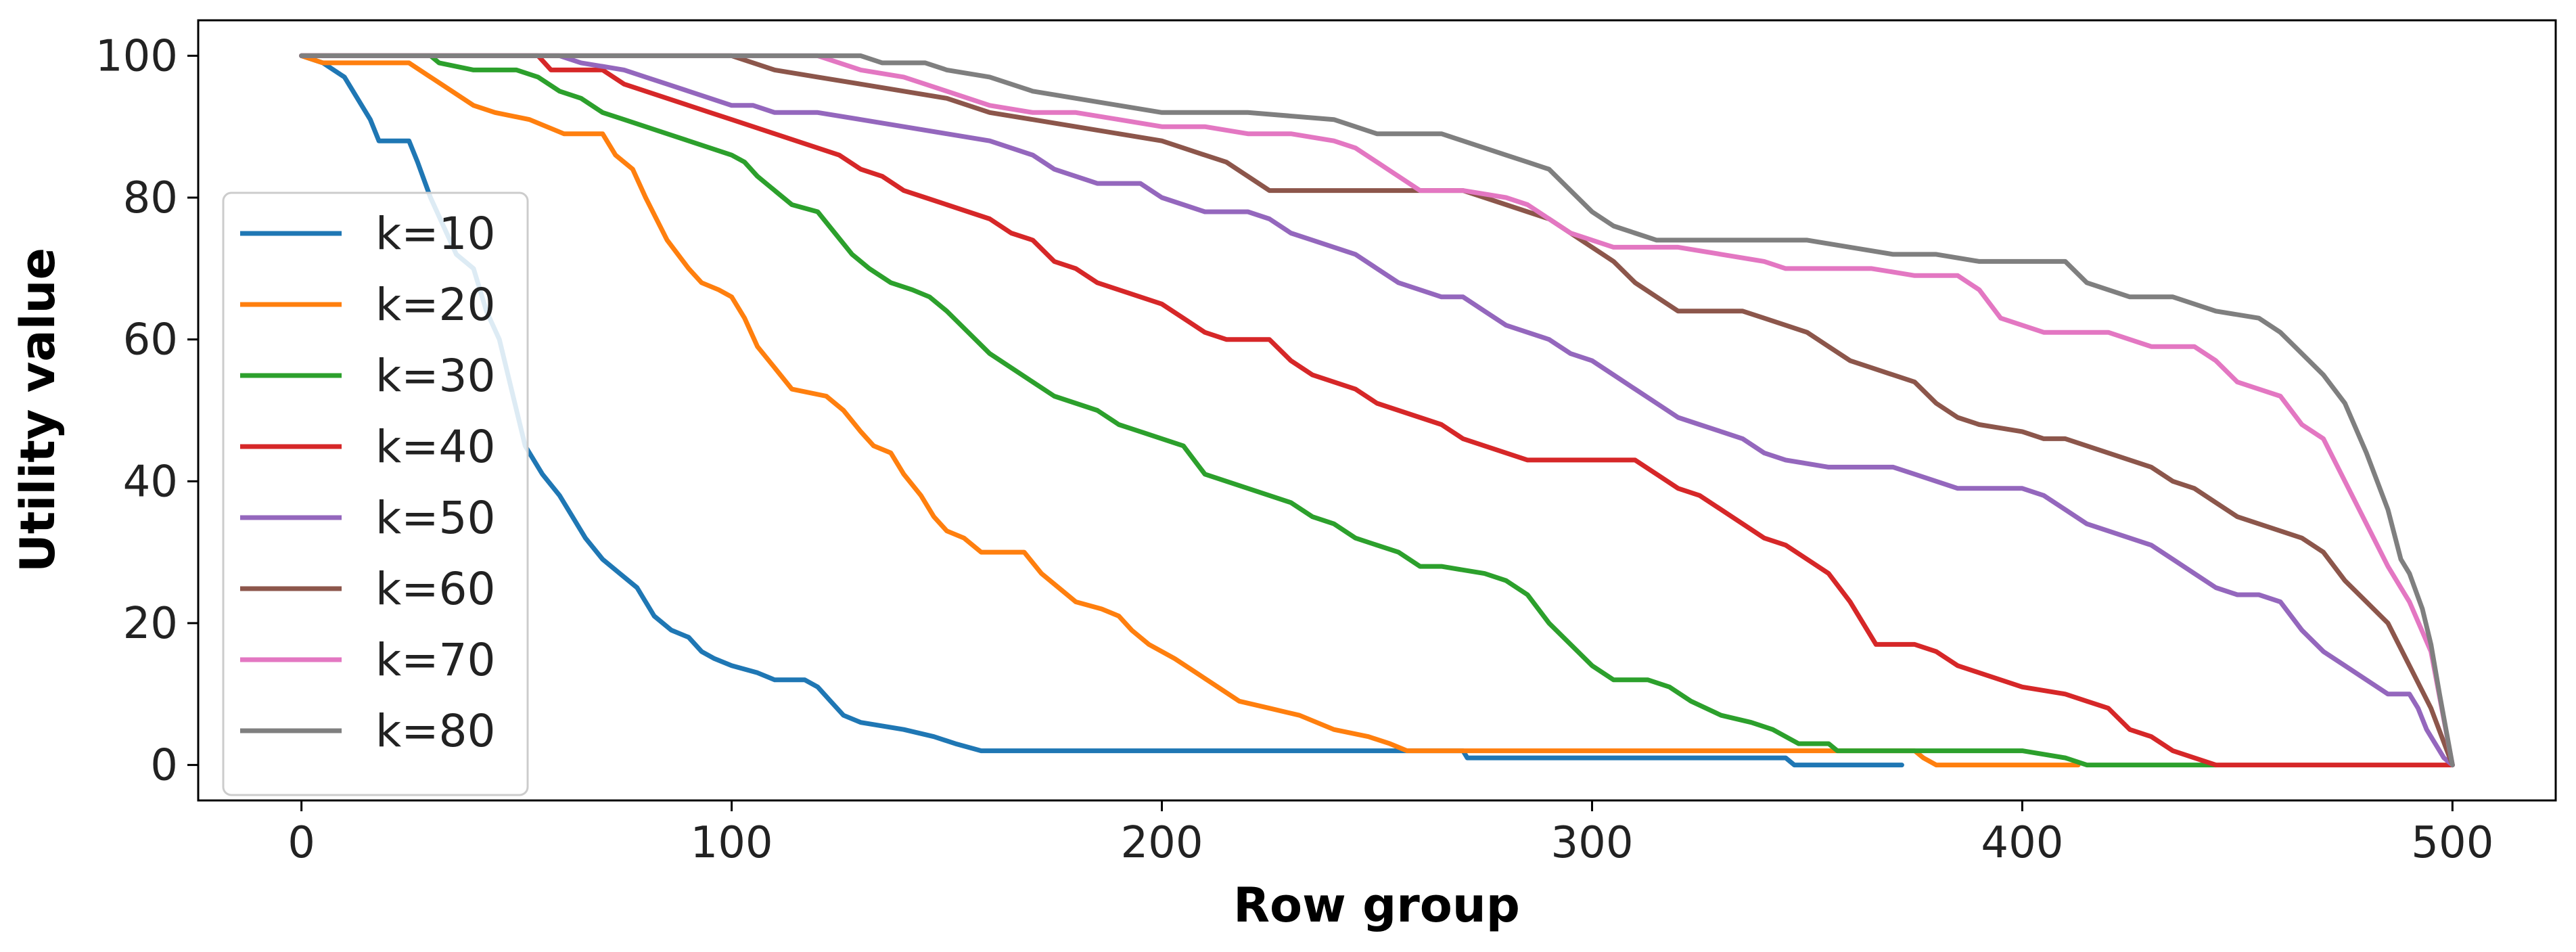 Image resolution: width=2576 pixels, height=952 pixels. What do you see at coordinates (2022, 843) in the screenshot?
I see `x-tick-label: 400` at bounding box center [2022, 843].